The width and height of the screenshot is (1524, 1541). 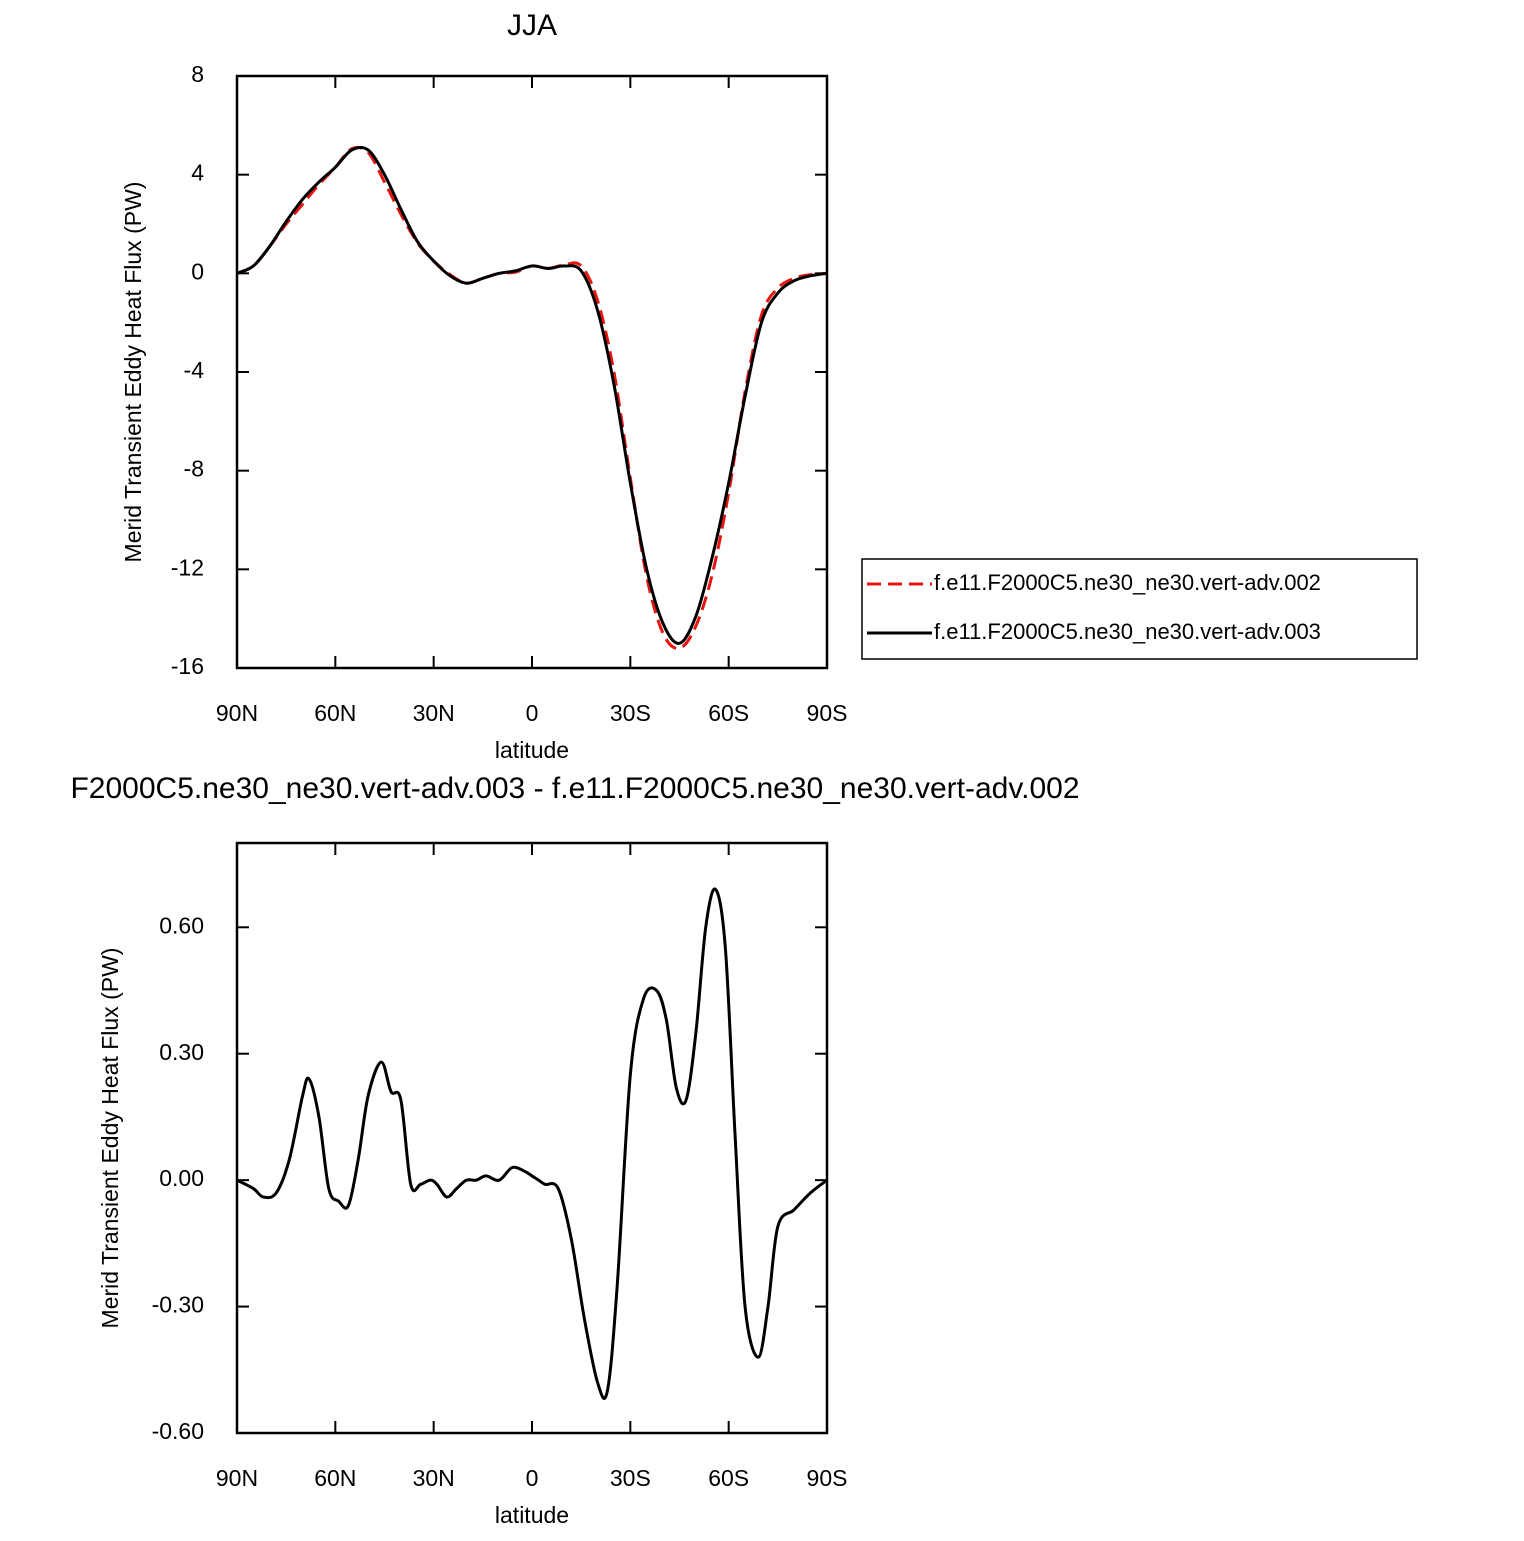 What do you see at coordinates (181, 1178) in the screenshot?
I see `y-tick-label: 0.00` at bounding box center [181, 1178].